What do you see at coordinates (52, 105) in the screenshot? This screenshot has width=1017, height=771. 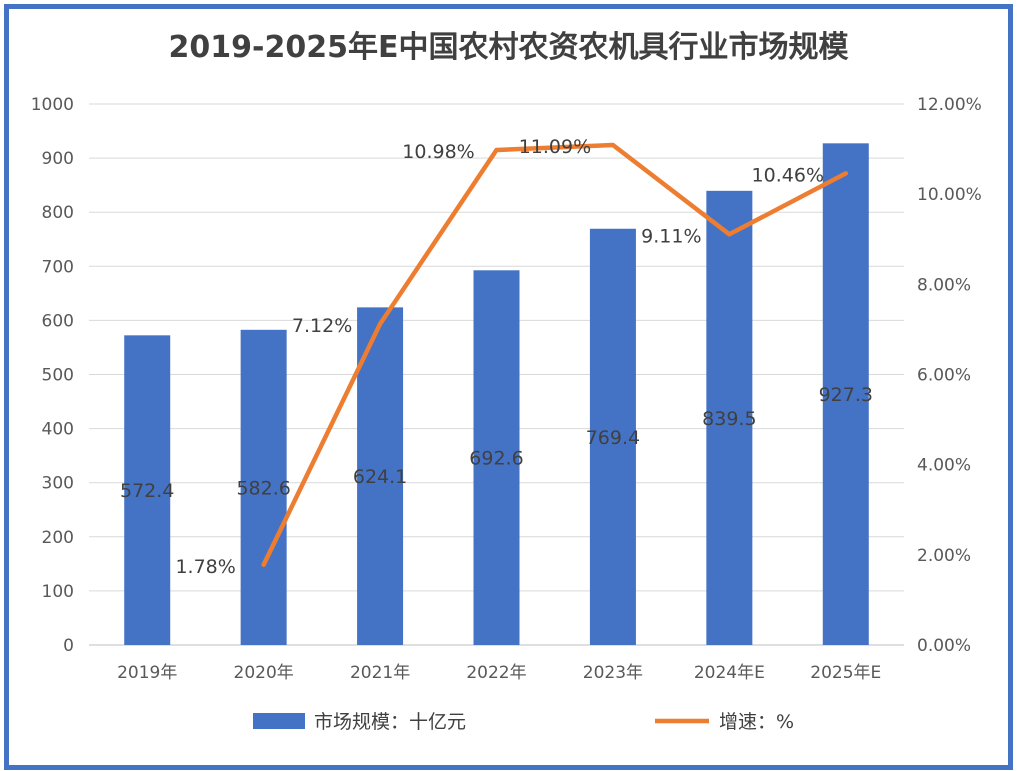 I see `y-left-tick-label: 1000` at bounding box center [52, 105].